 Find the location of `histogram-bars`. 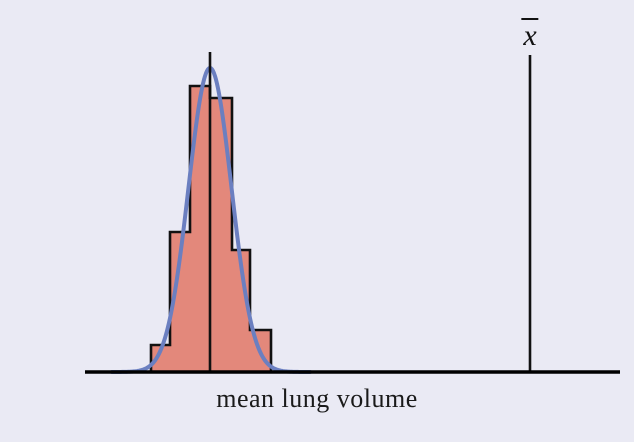

histogram-bars is located at coordinates (211, 229).